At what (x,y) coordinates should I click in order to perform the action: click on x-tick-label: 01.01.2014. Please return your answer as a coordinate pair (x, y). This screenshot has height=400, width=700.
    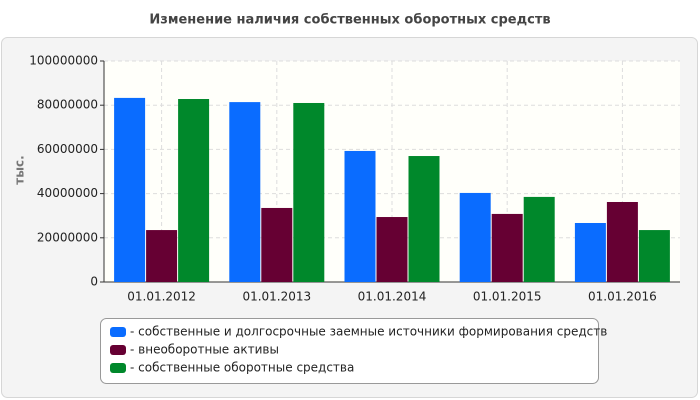
    Looking at the image, I should click on (392, 297).